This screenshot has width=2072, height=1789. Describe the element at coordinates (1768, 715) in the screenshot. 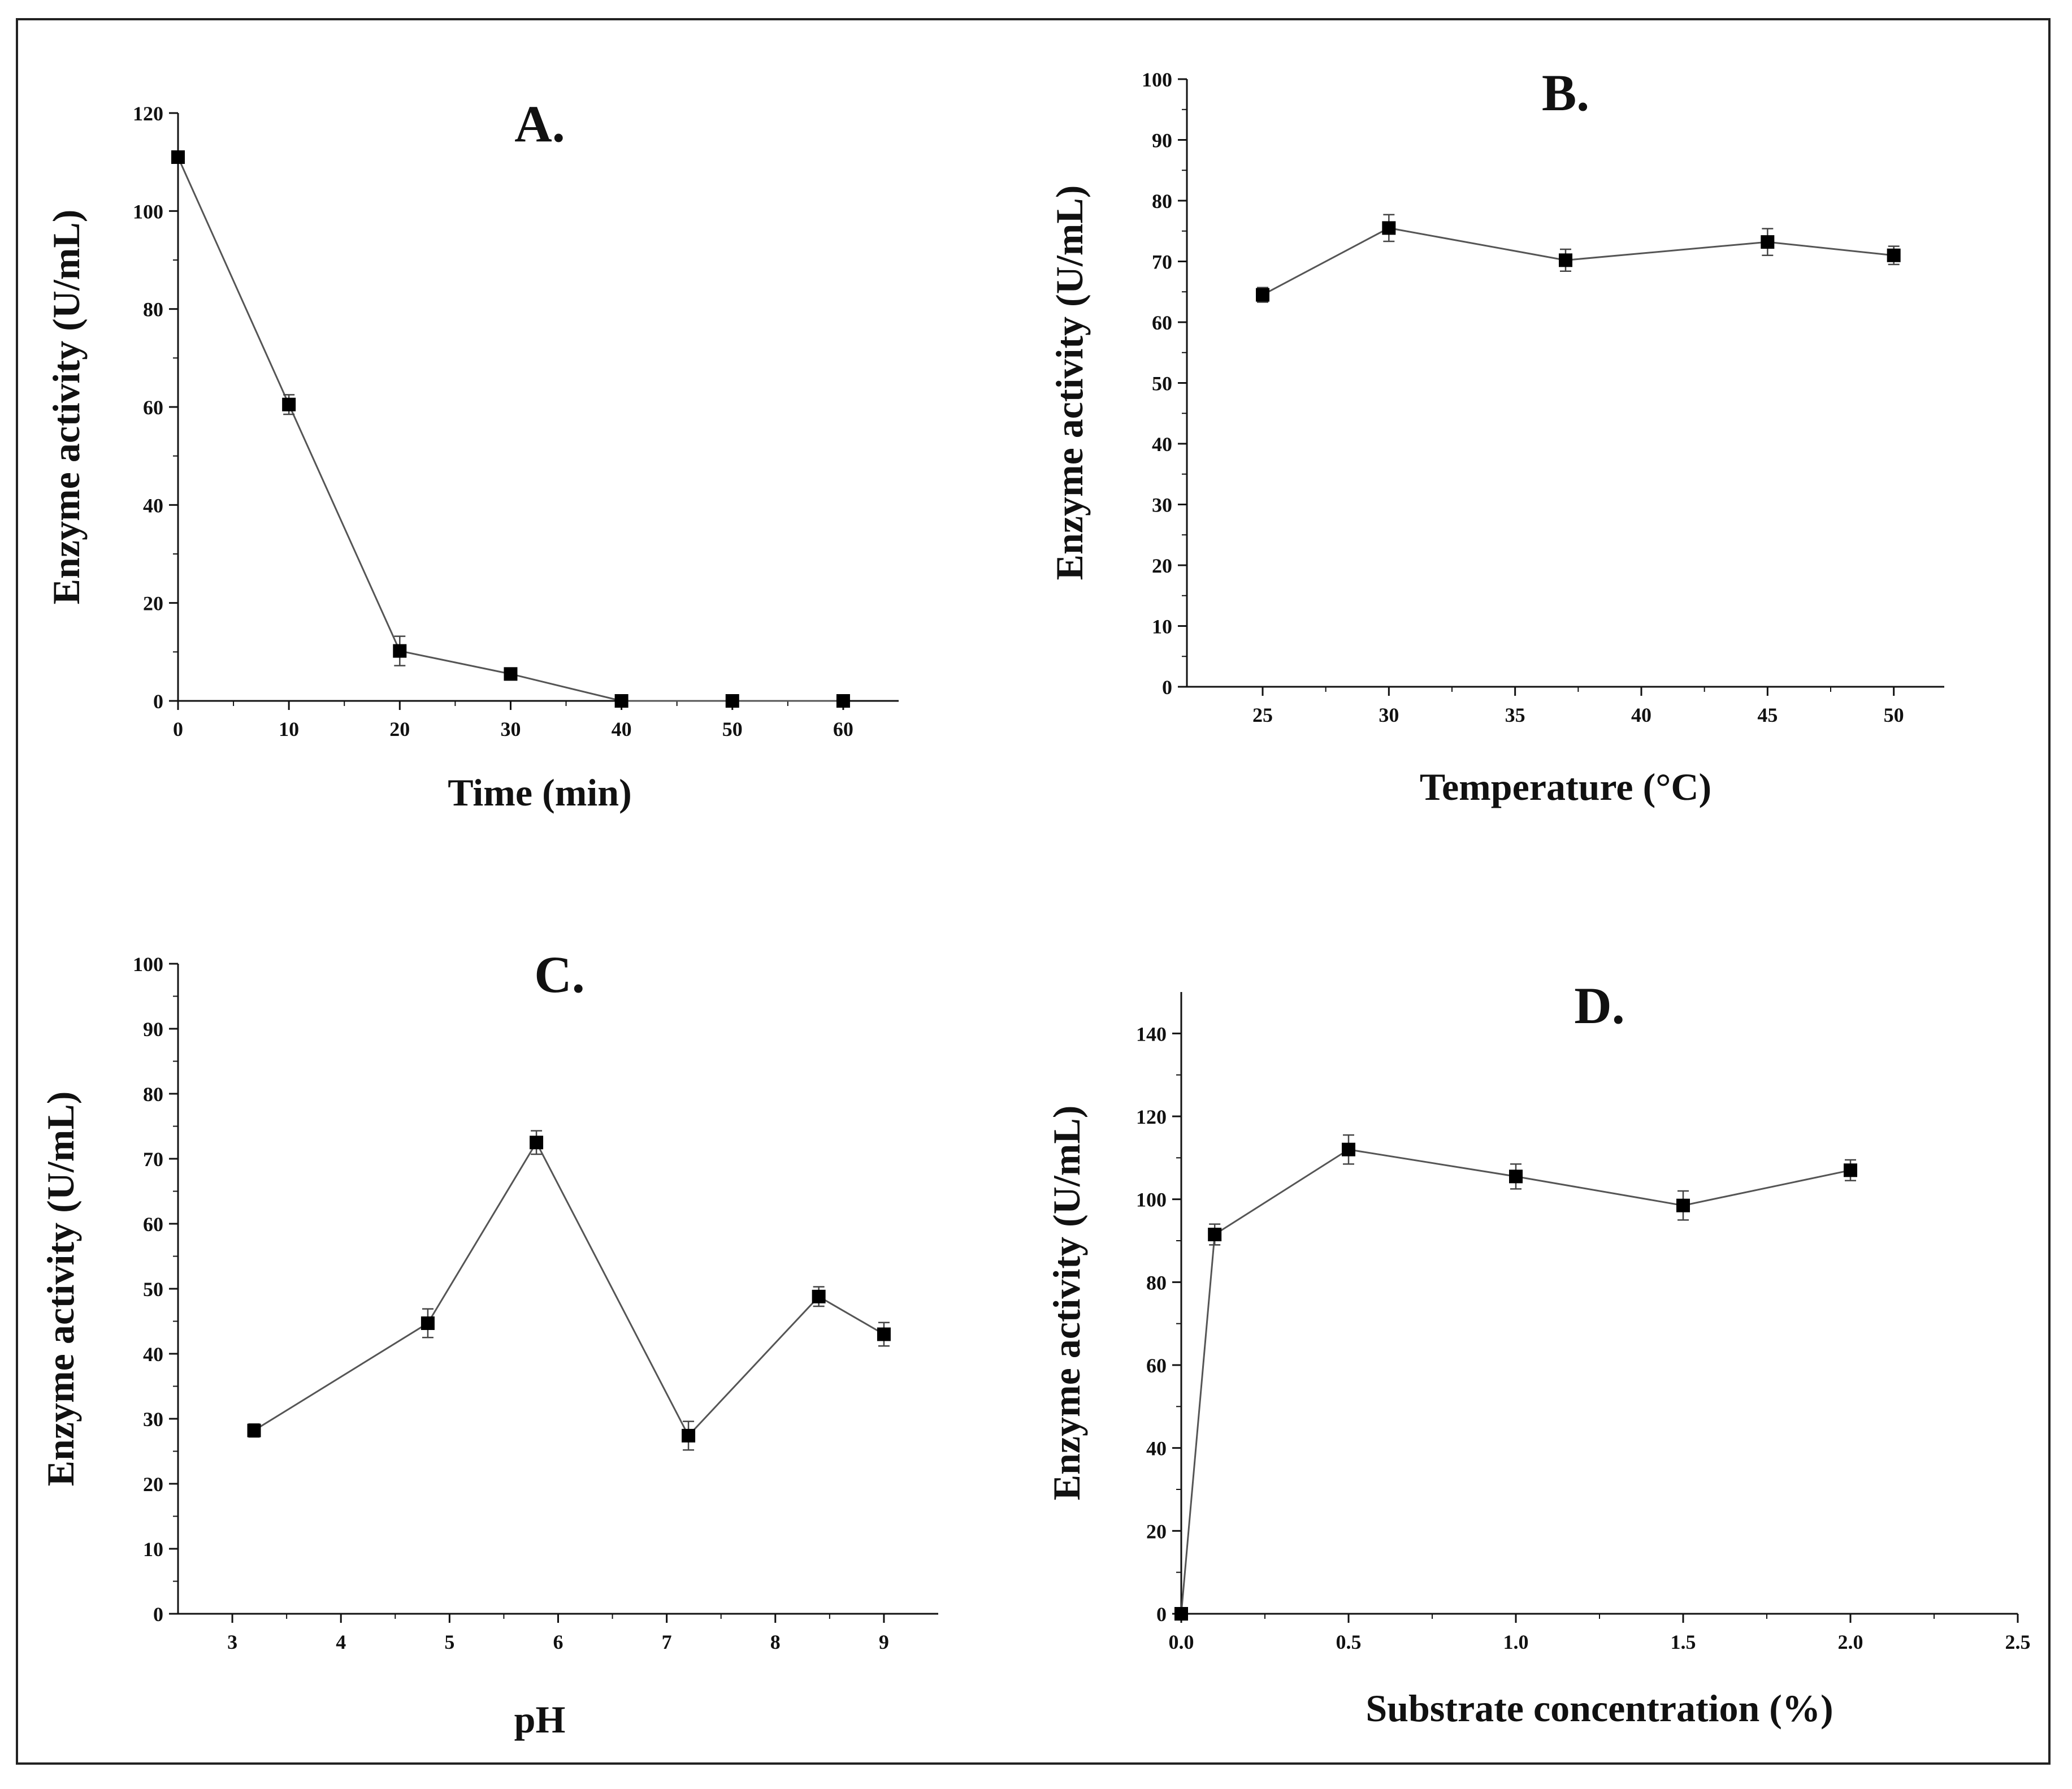

I see `x-tick-label: 45` at that location.